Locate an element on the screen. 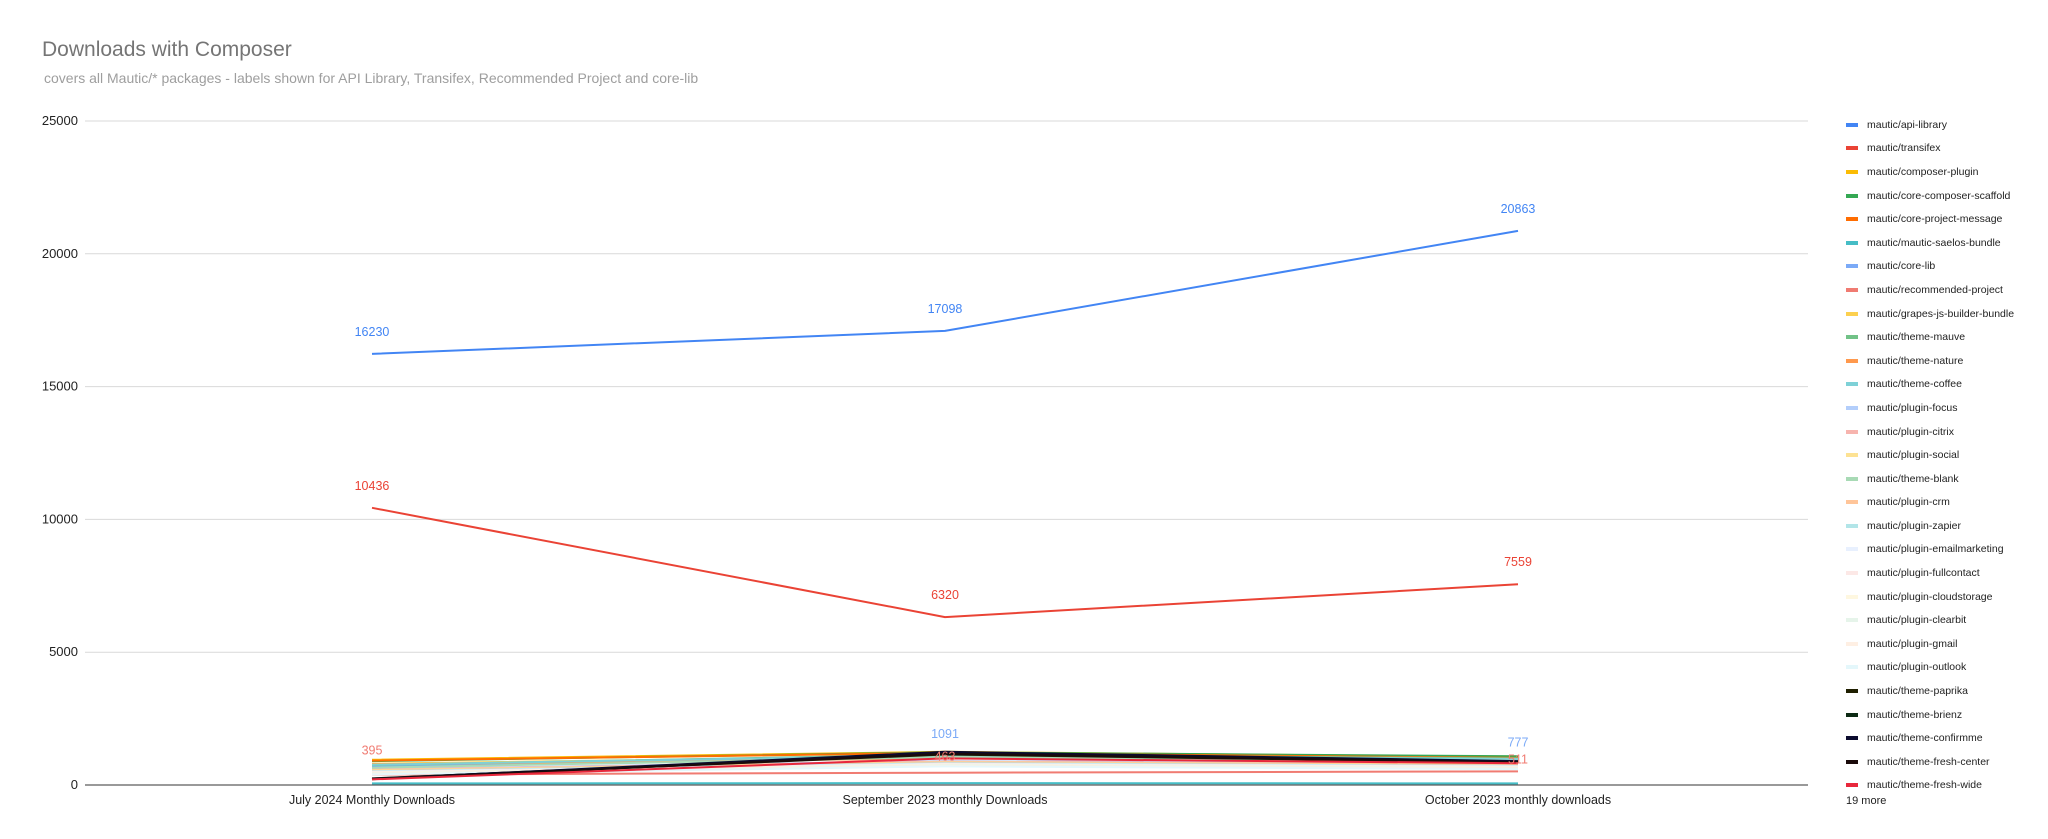  legend-item: mautic/theme-nature is located at coordinates (1946, 361).